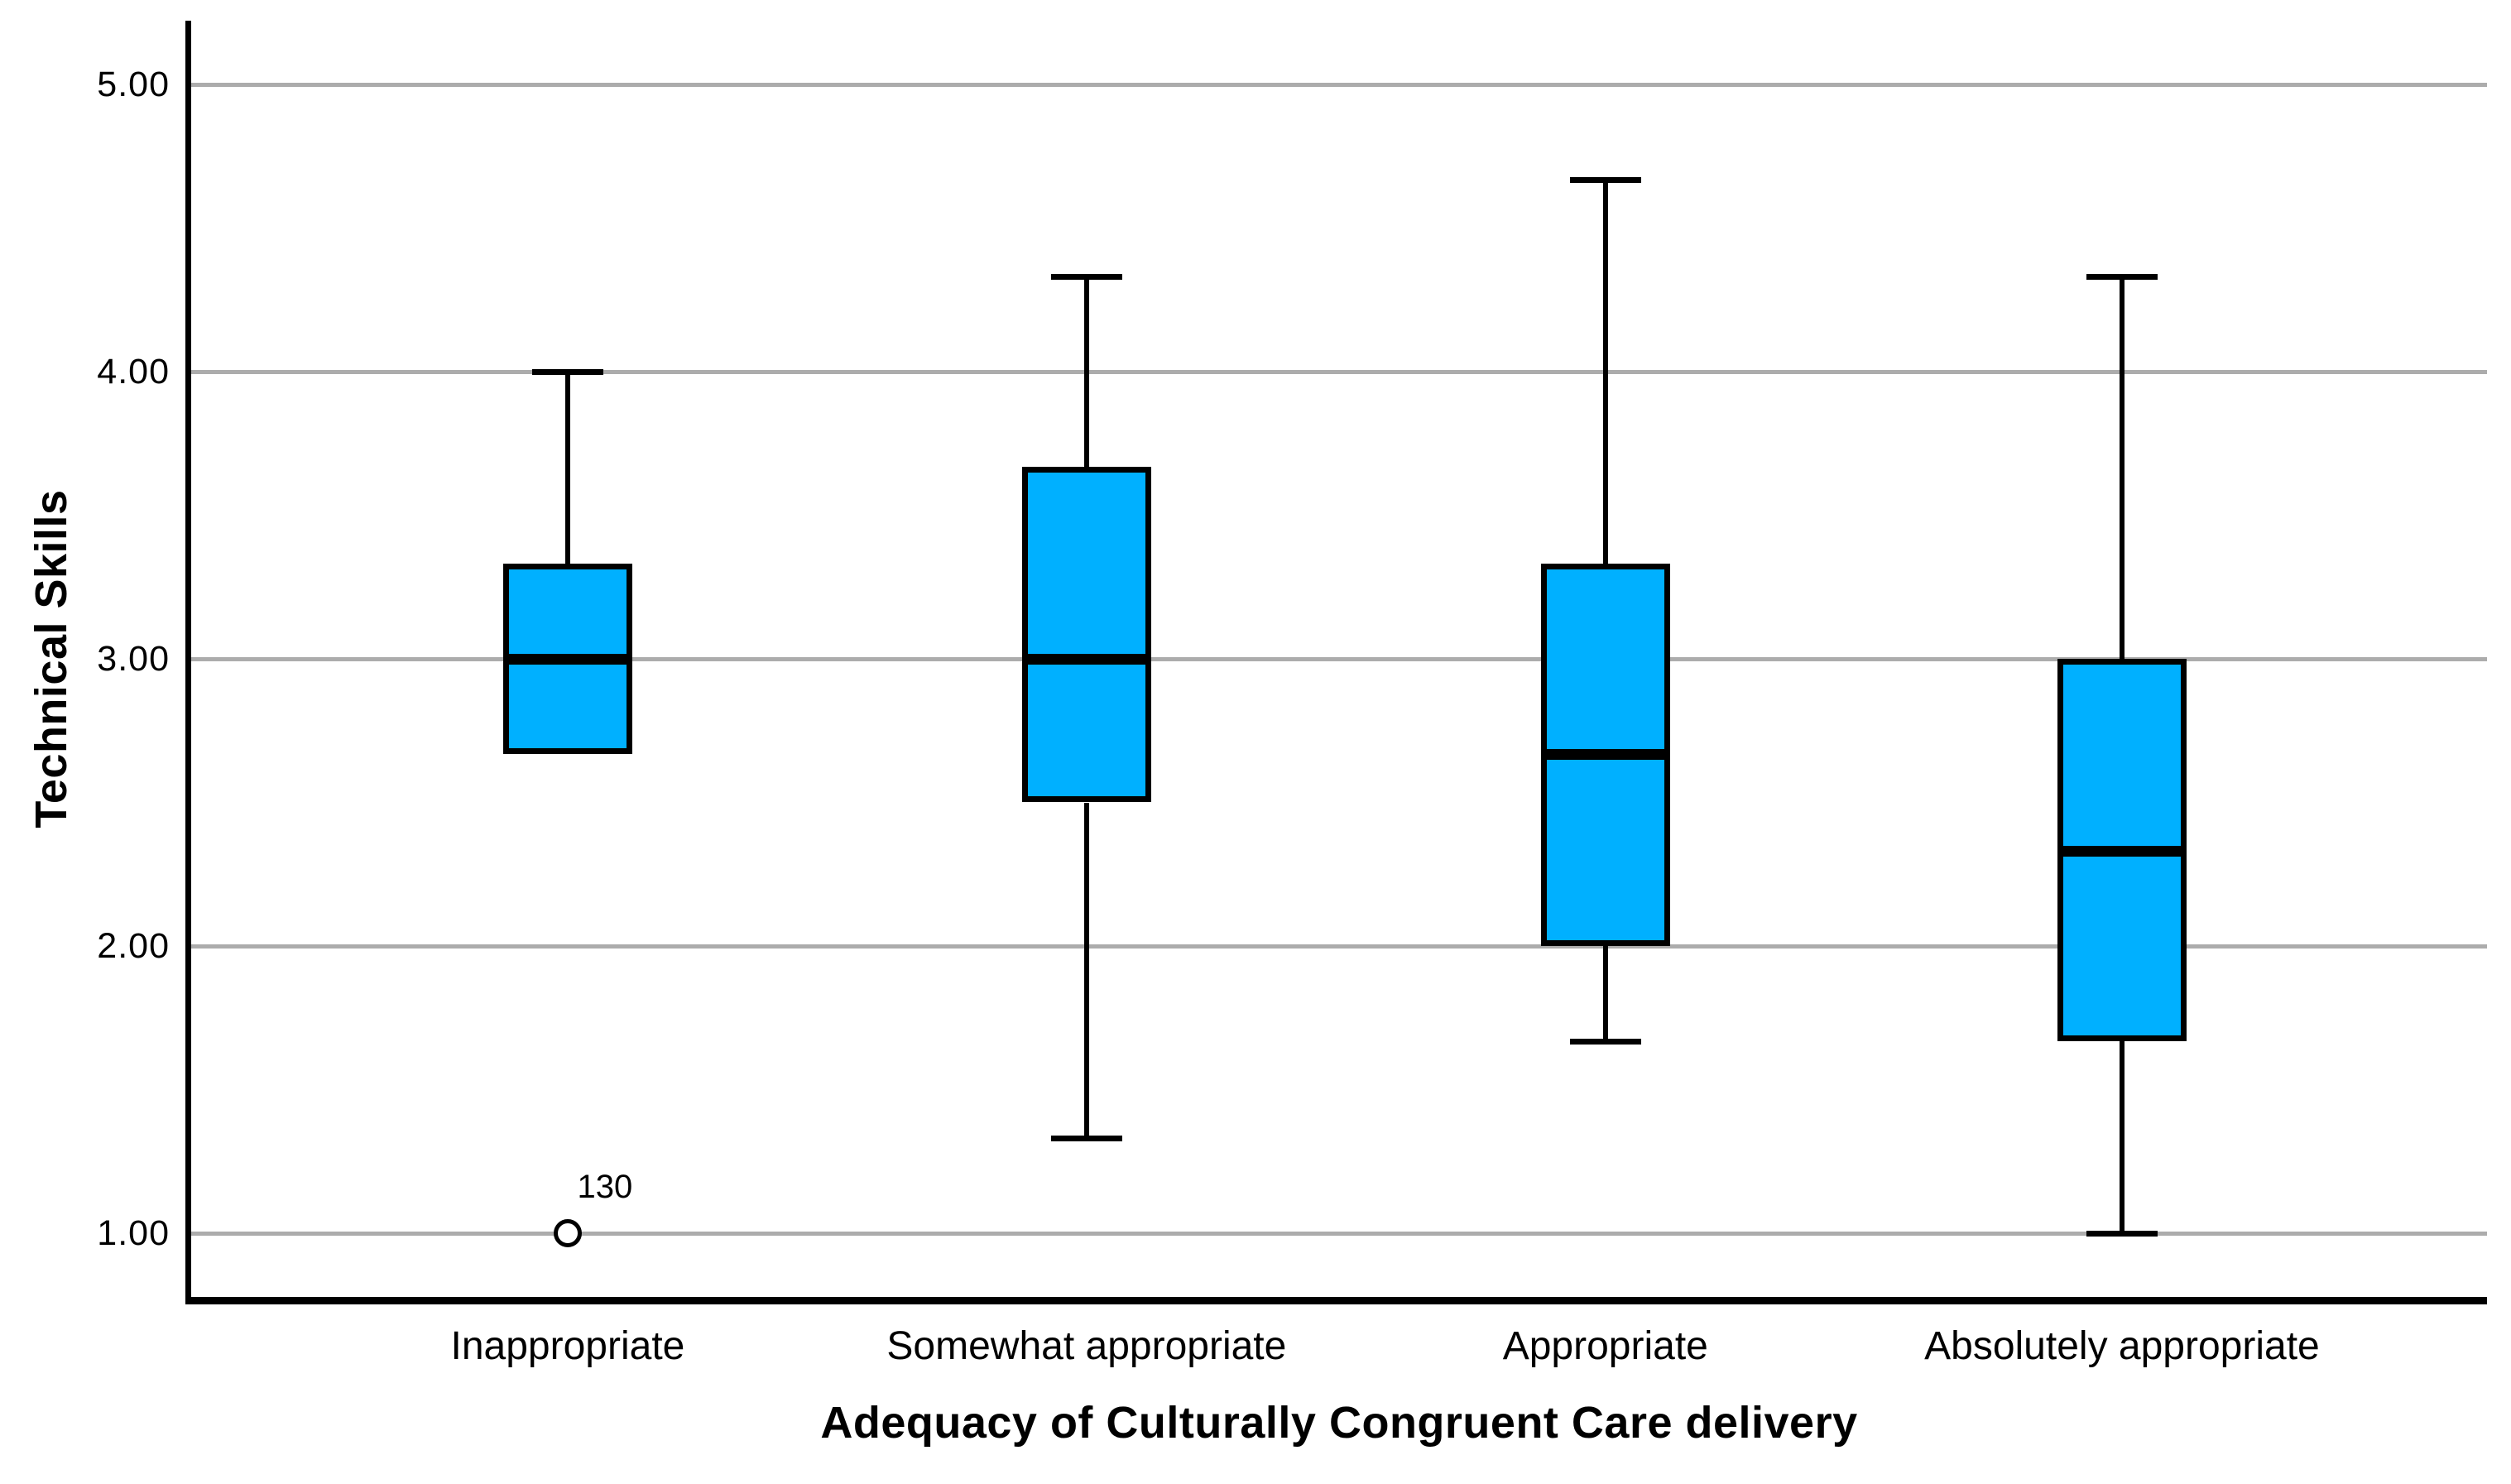  Describe the element at coordinates (1336, 1300) in the screenshot. I see `x-axis-line` at that location.